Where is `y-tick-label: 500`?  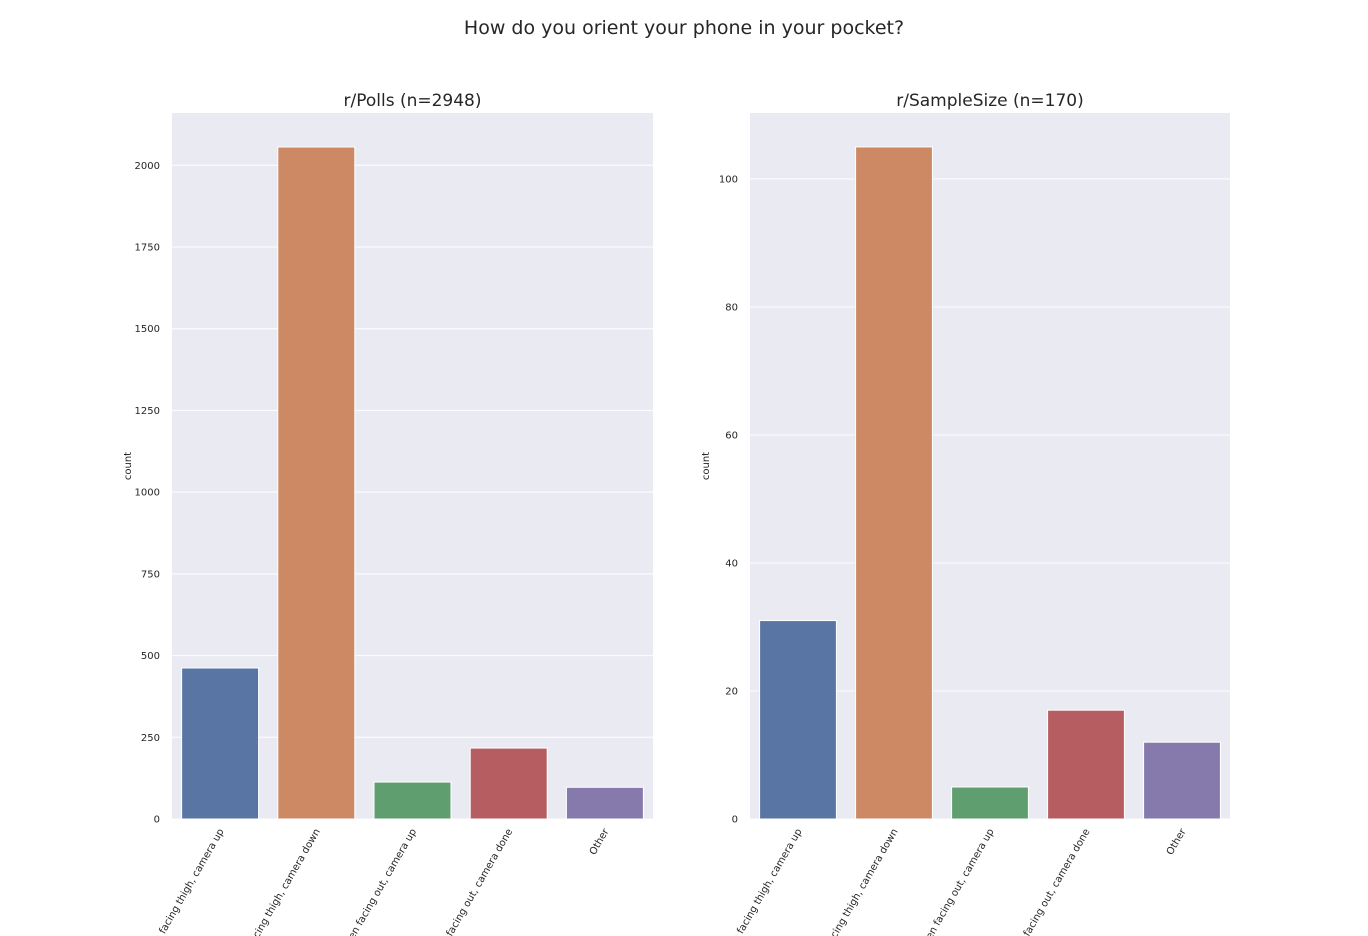
y-tick-label: 500 is located at coordinates (150, 656).